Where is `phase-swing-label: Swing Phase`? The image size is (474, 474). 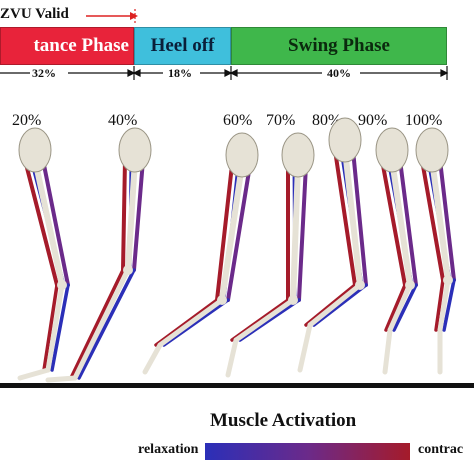
phase-swing-label: Swing Phase is located at coordinates (339, 45).